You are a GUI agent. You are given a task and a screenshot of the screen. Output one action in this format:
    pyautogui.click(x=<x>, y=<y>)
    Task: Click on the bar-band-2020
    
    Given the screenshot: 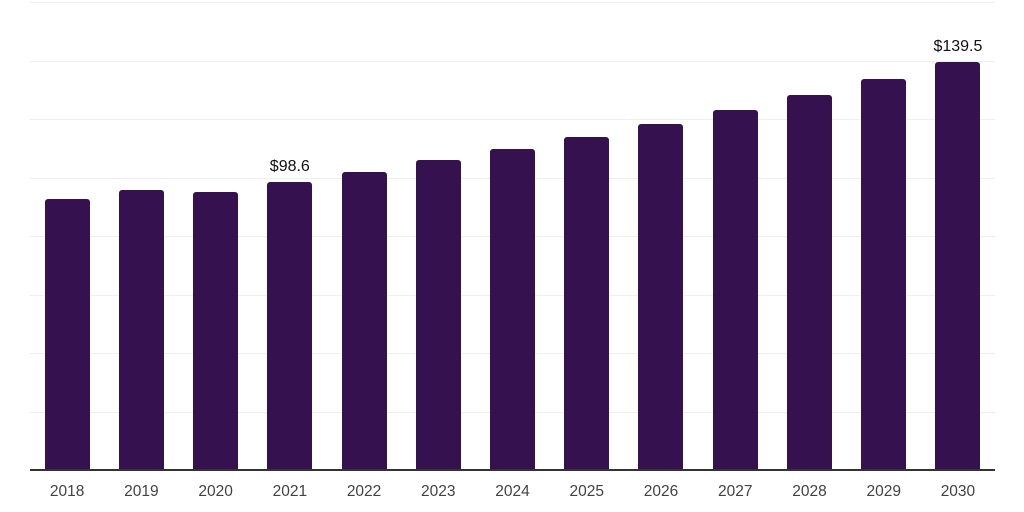 What is the action you would take?
    pyautogui.click(x=215, y=236)
    